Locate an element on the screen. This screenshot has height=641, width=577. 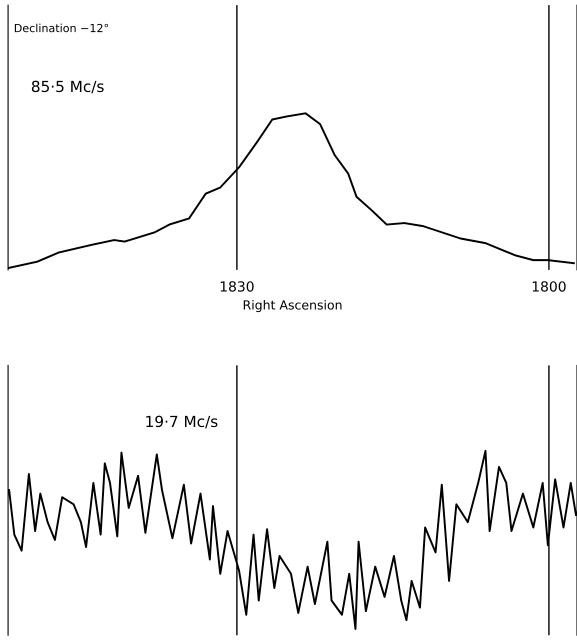
series-label: 19·7 Mc/s is located at coordinates (182, 422).